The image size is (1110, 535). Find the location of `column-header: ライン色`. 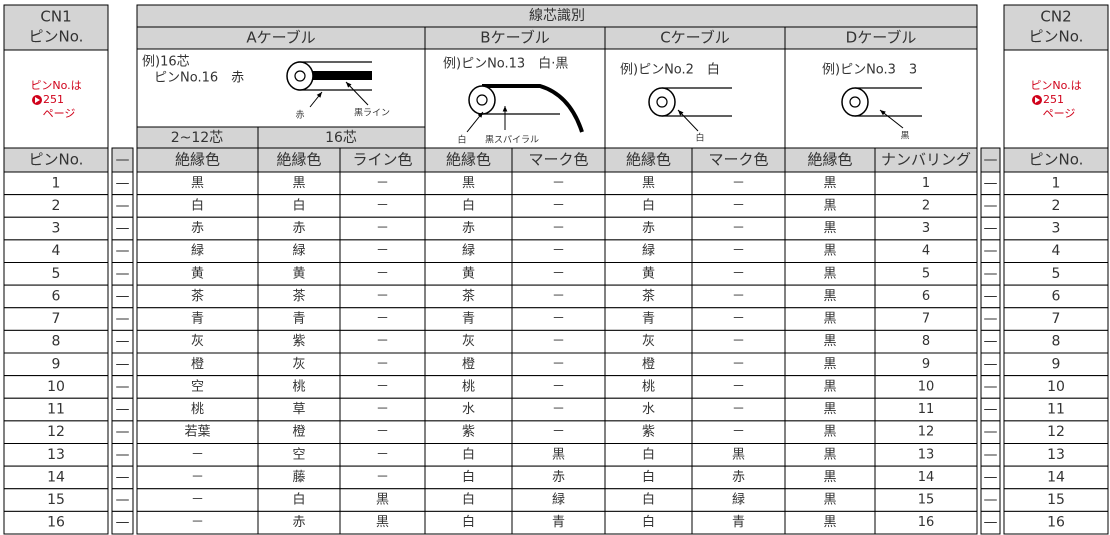

column-header: ライン色 is located at coordinates (382, 160).